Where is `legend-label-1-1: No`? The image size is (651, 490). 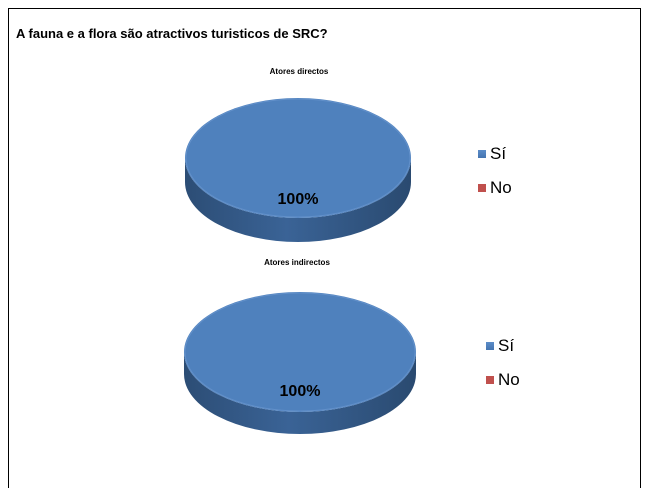 legend-label-1-1: No is located at coordinates (509, 379).